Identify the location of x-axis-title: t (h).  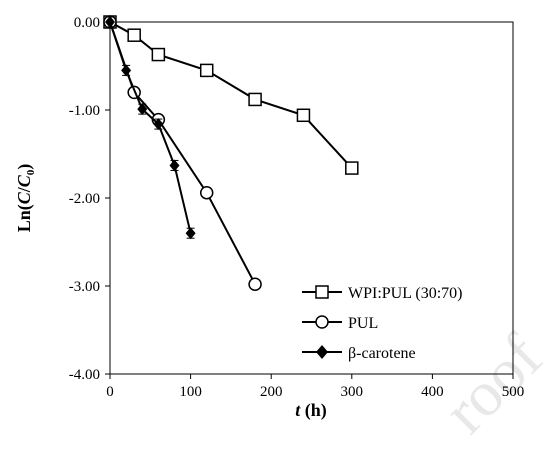
(311, 410).